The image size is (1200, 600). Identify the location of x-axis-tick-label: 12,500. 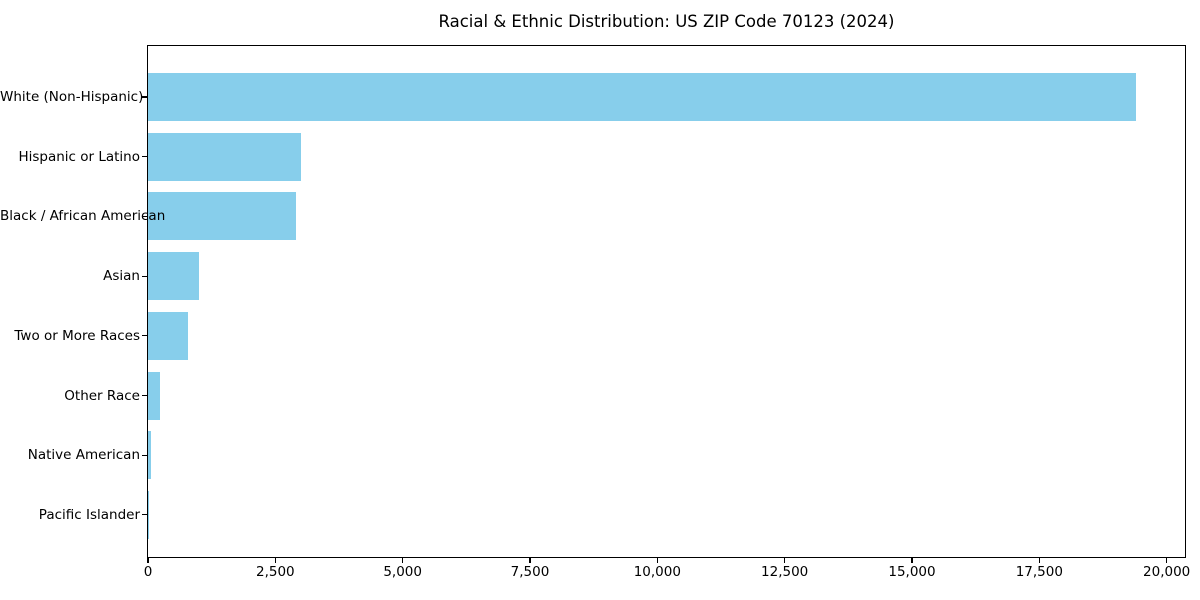
(785, 572).